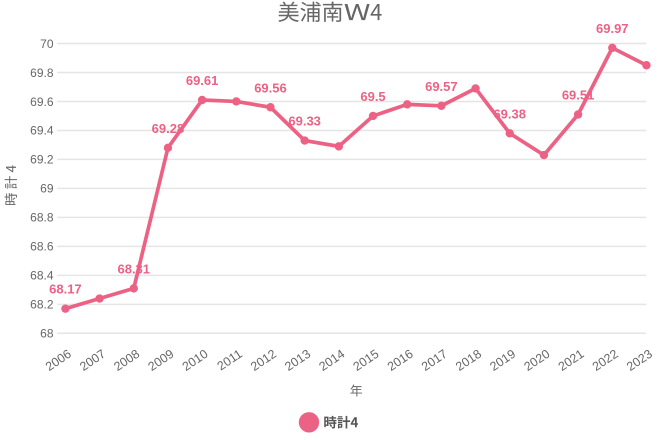 The image size is (660, 440). What do you see at coordinates (42, 247) in the screenshot?
I see `svg-text: 68.6` at bounding box center [42, 247].